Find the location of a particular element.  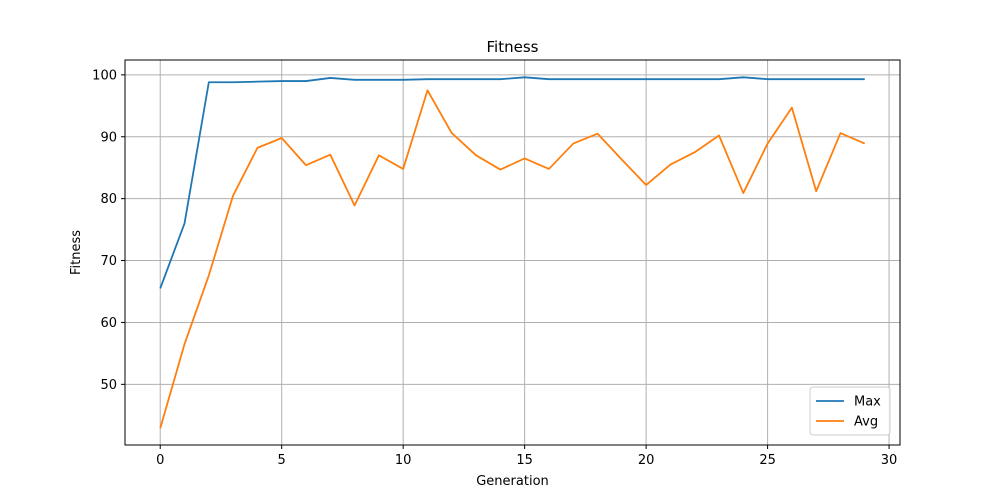

legend: Max Avg is located at coordinates (850, 411).